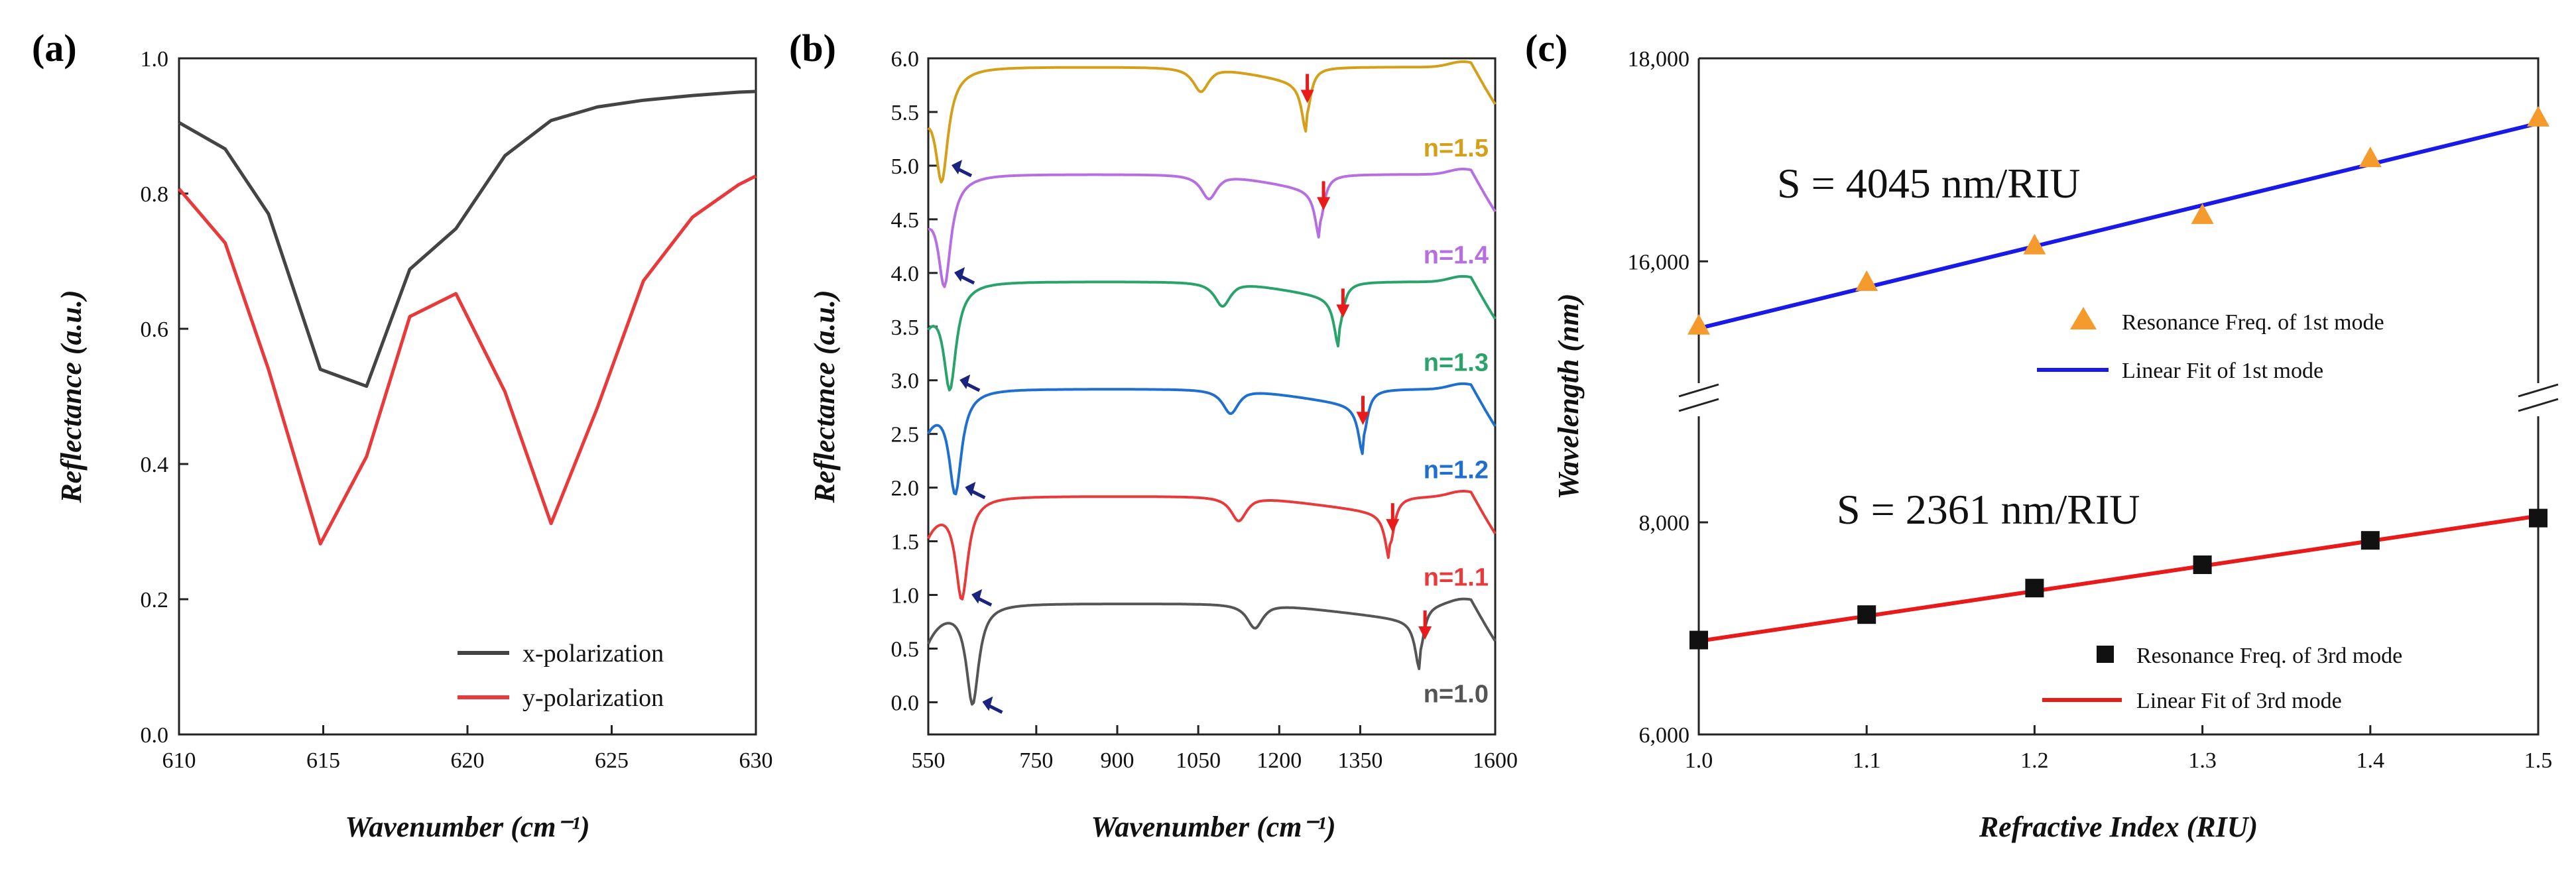 The height and width of the screenshot is (871, 2576). I want to click on x-tick-label: 900, so click(1118, 760).